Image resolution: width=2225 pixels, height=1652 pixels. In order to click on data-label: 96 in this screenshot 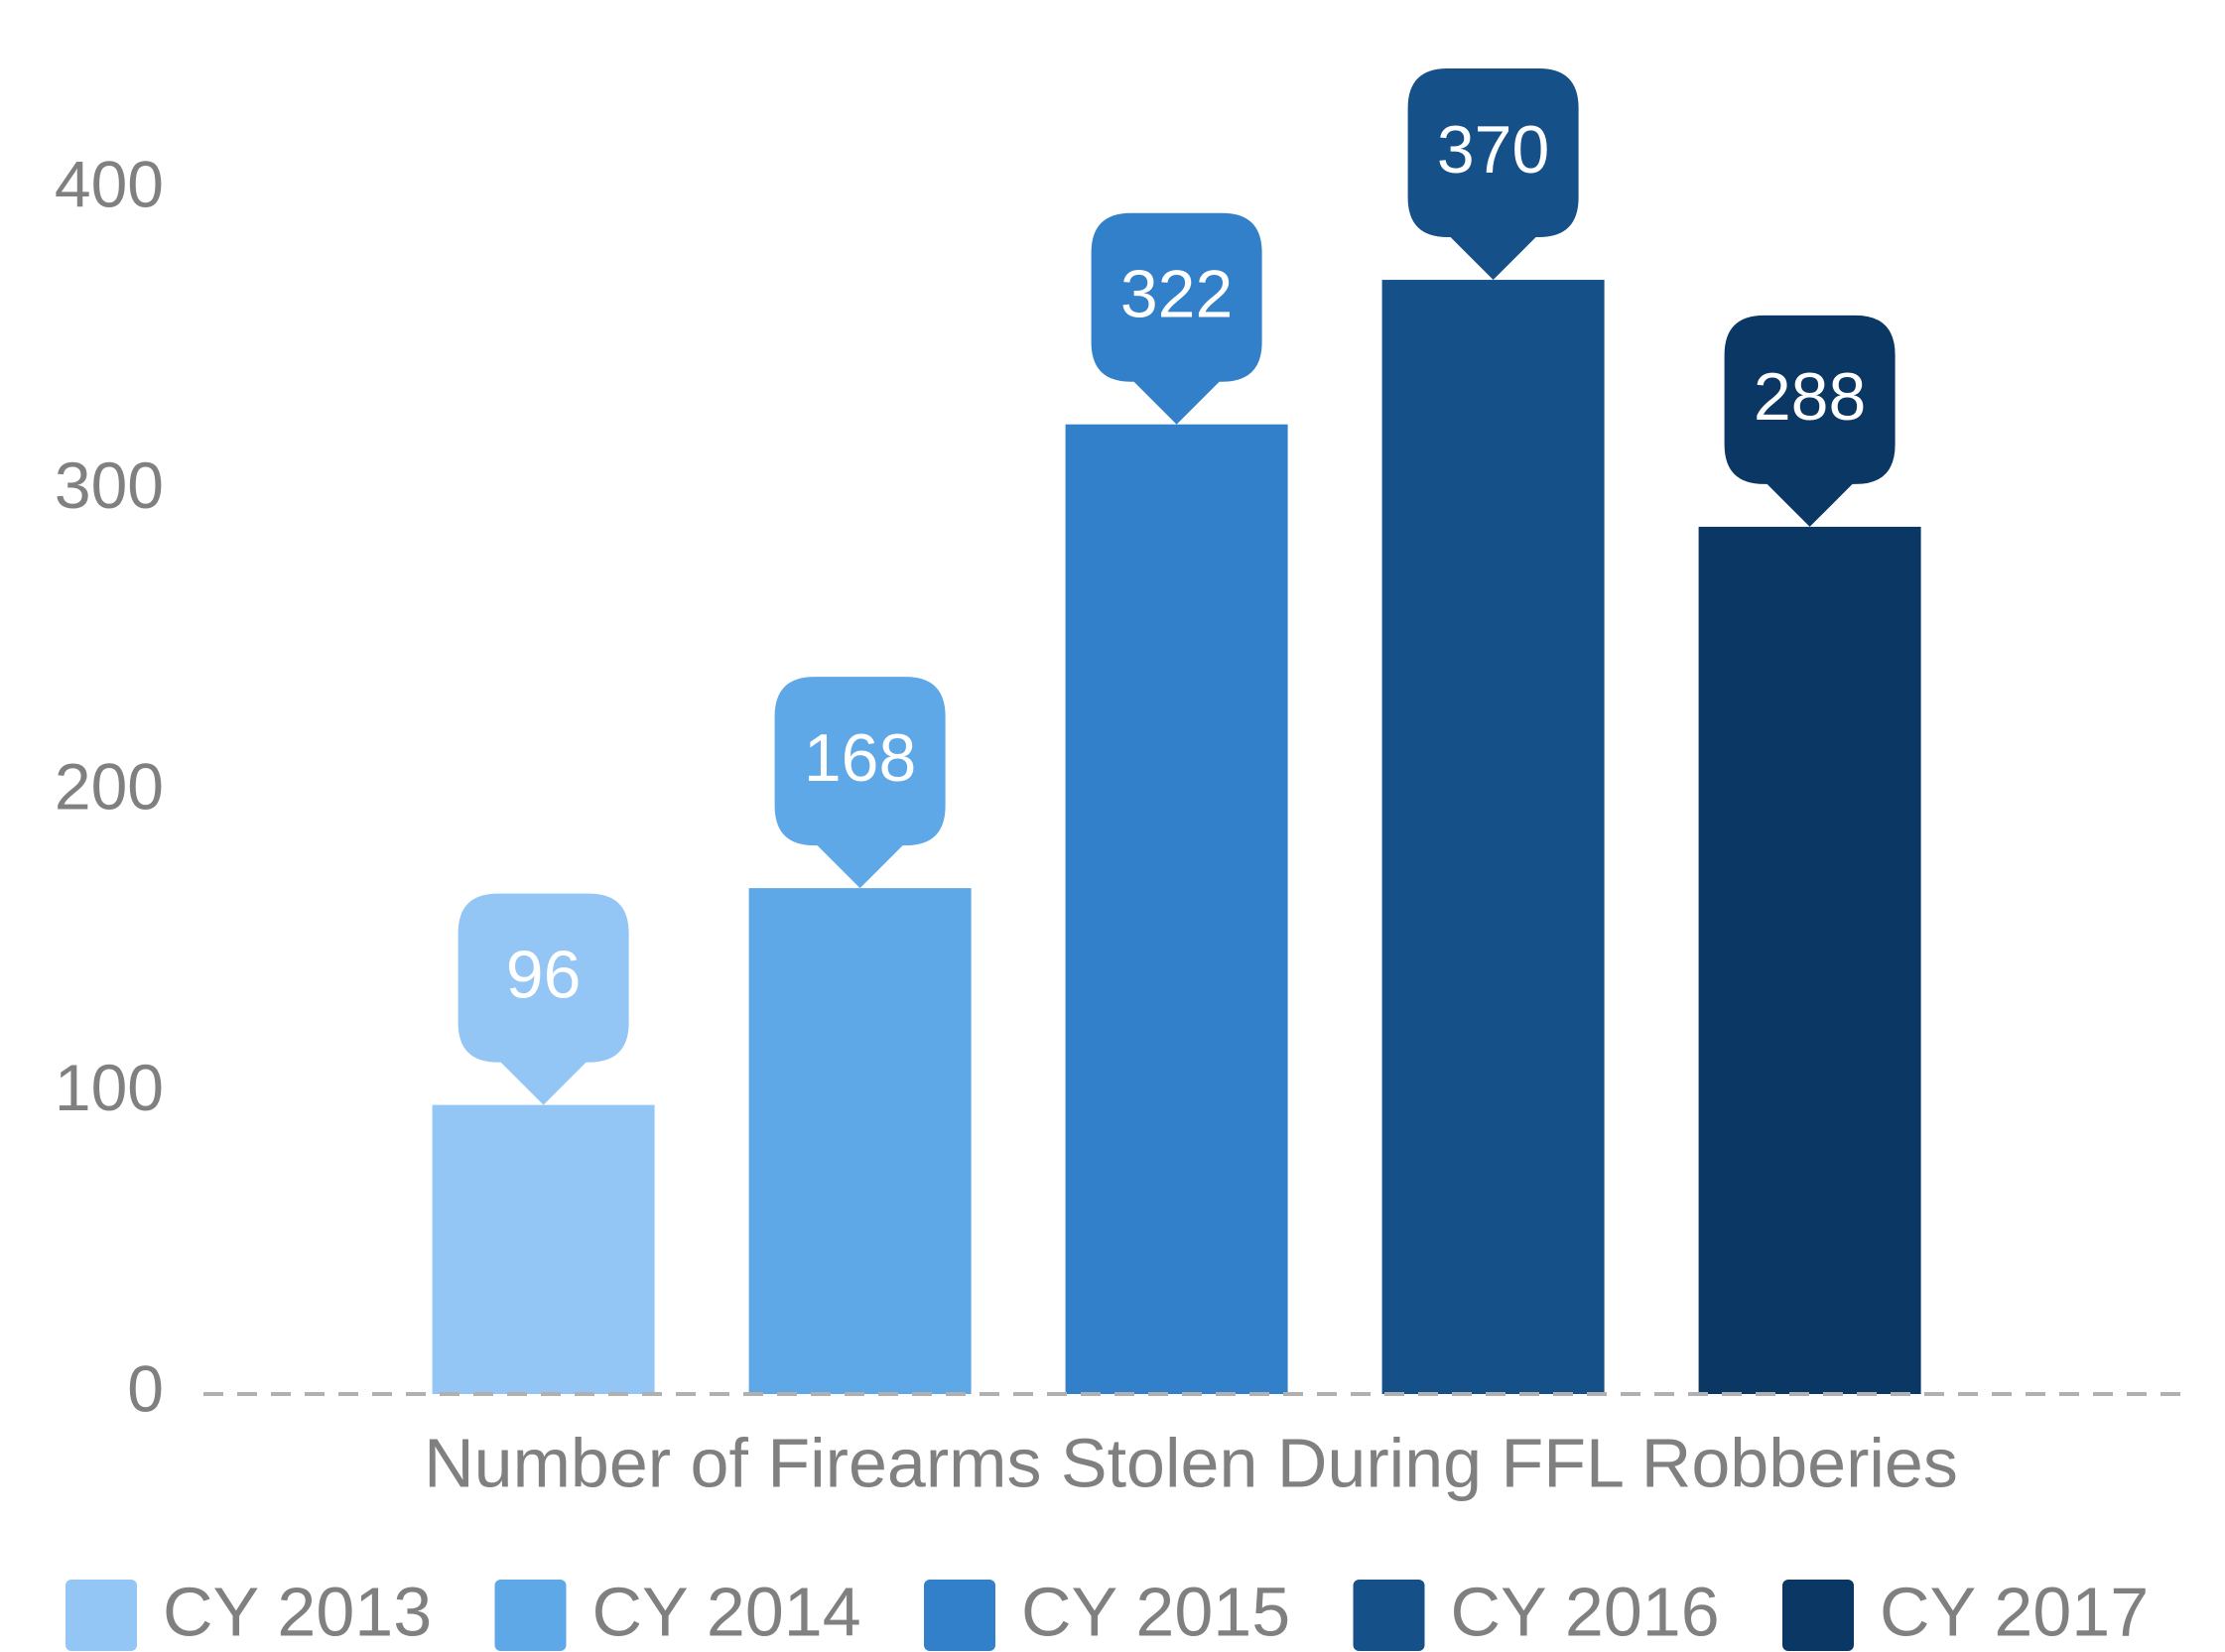, I will do `click(544, 975)`.